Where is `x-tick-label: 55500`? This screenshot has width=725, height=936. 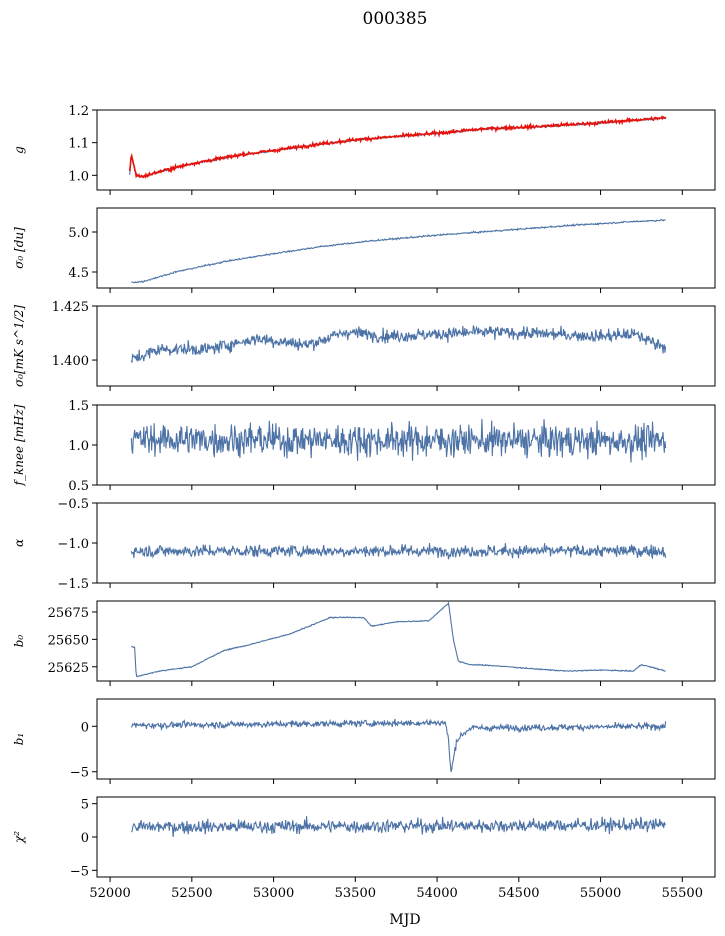
x-tick-label: 55500 is located at coordinates (682, 893).